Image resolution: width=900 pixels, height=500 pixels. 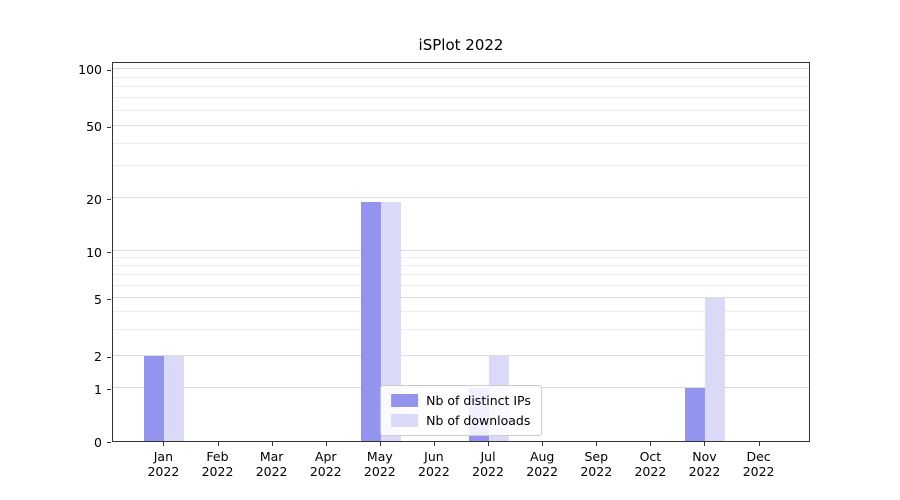 What do you see at coordinates (650, 464) in the screenshot?
I see `x-tick-label: Oct 2022` at bounding box center [650, 464].